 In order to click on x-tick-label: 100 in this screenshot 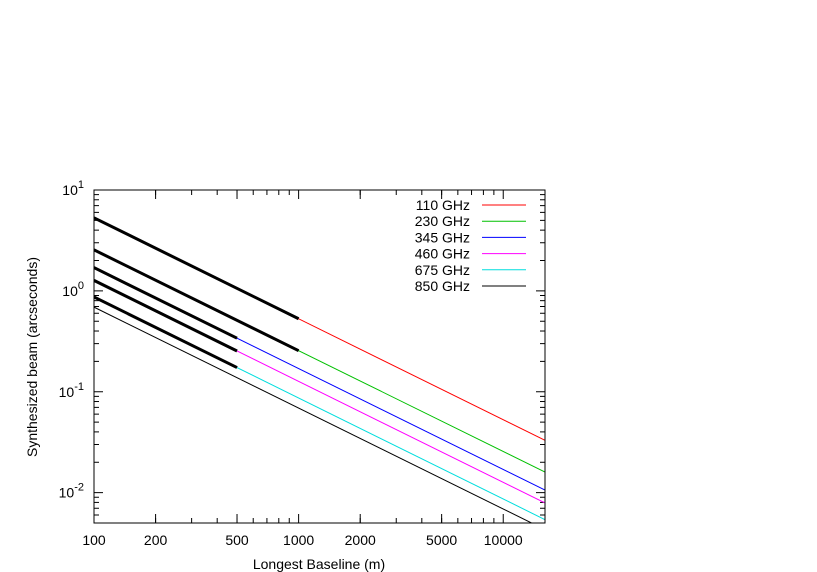, I will do `click(94, 540)`.